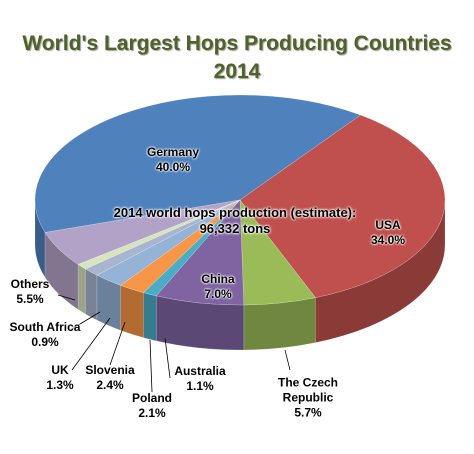 The image size is (474, 454). I want to click on value-label: 7.0%, so click(218, 294).